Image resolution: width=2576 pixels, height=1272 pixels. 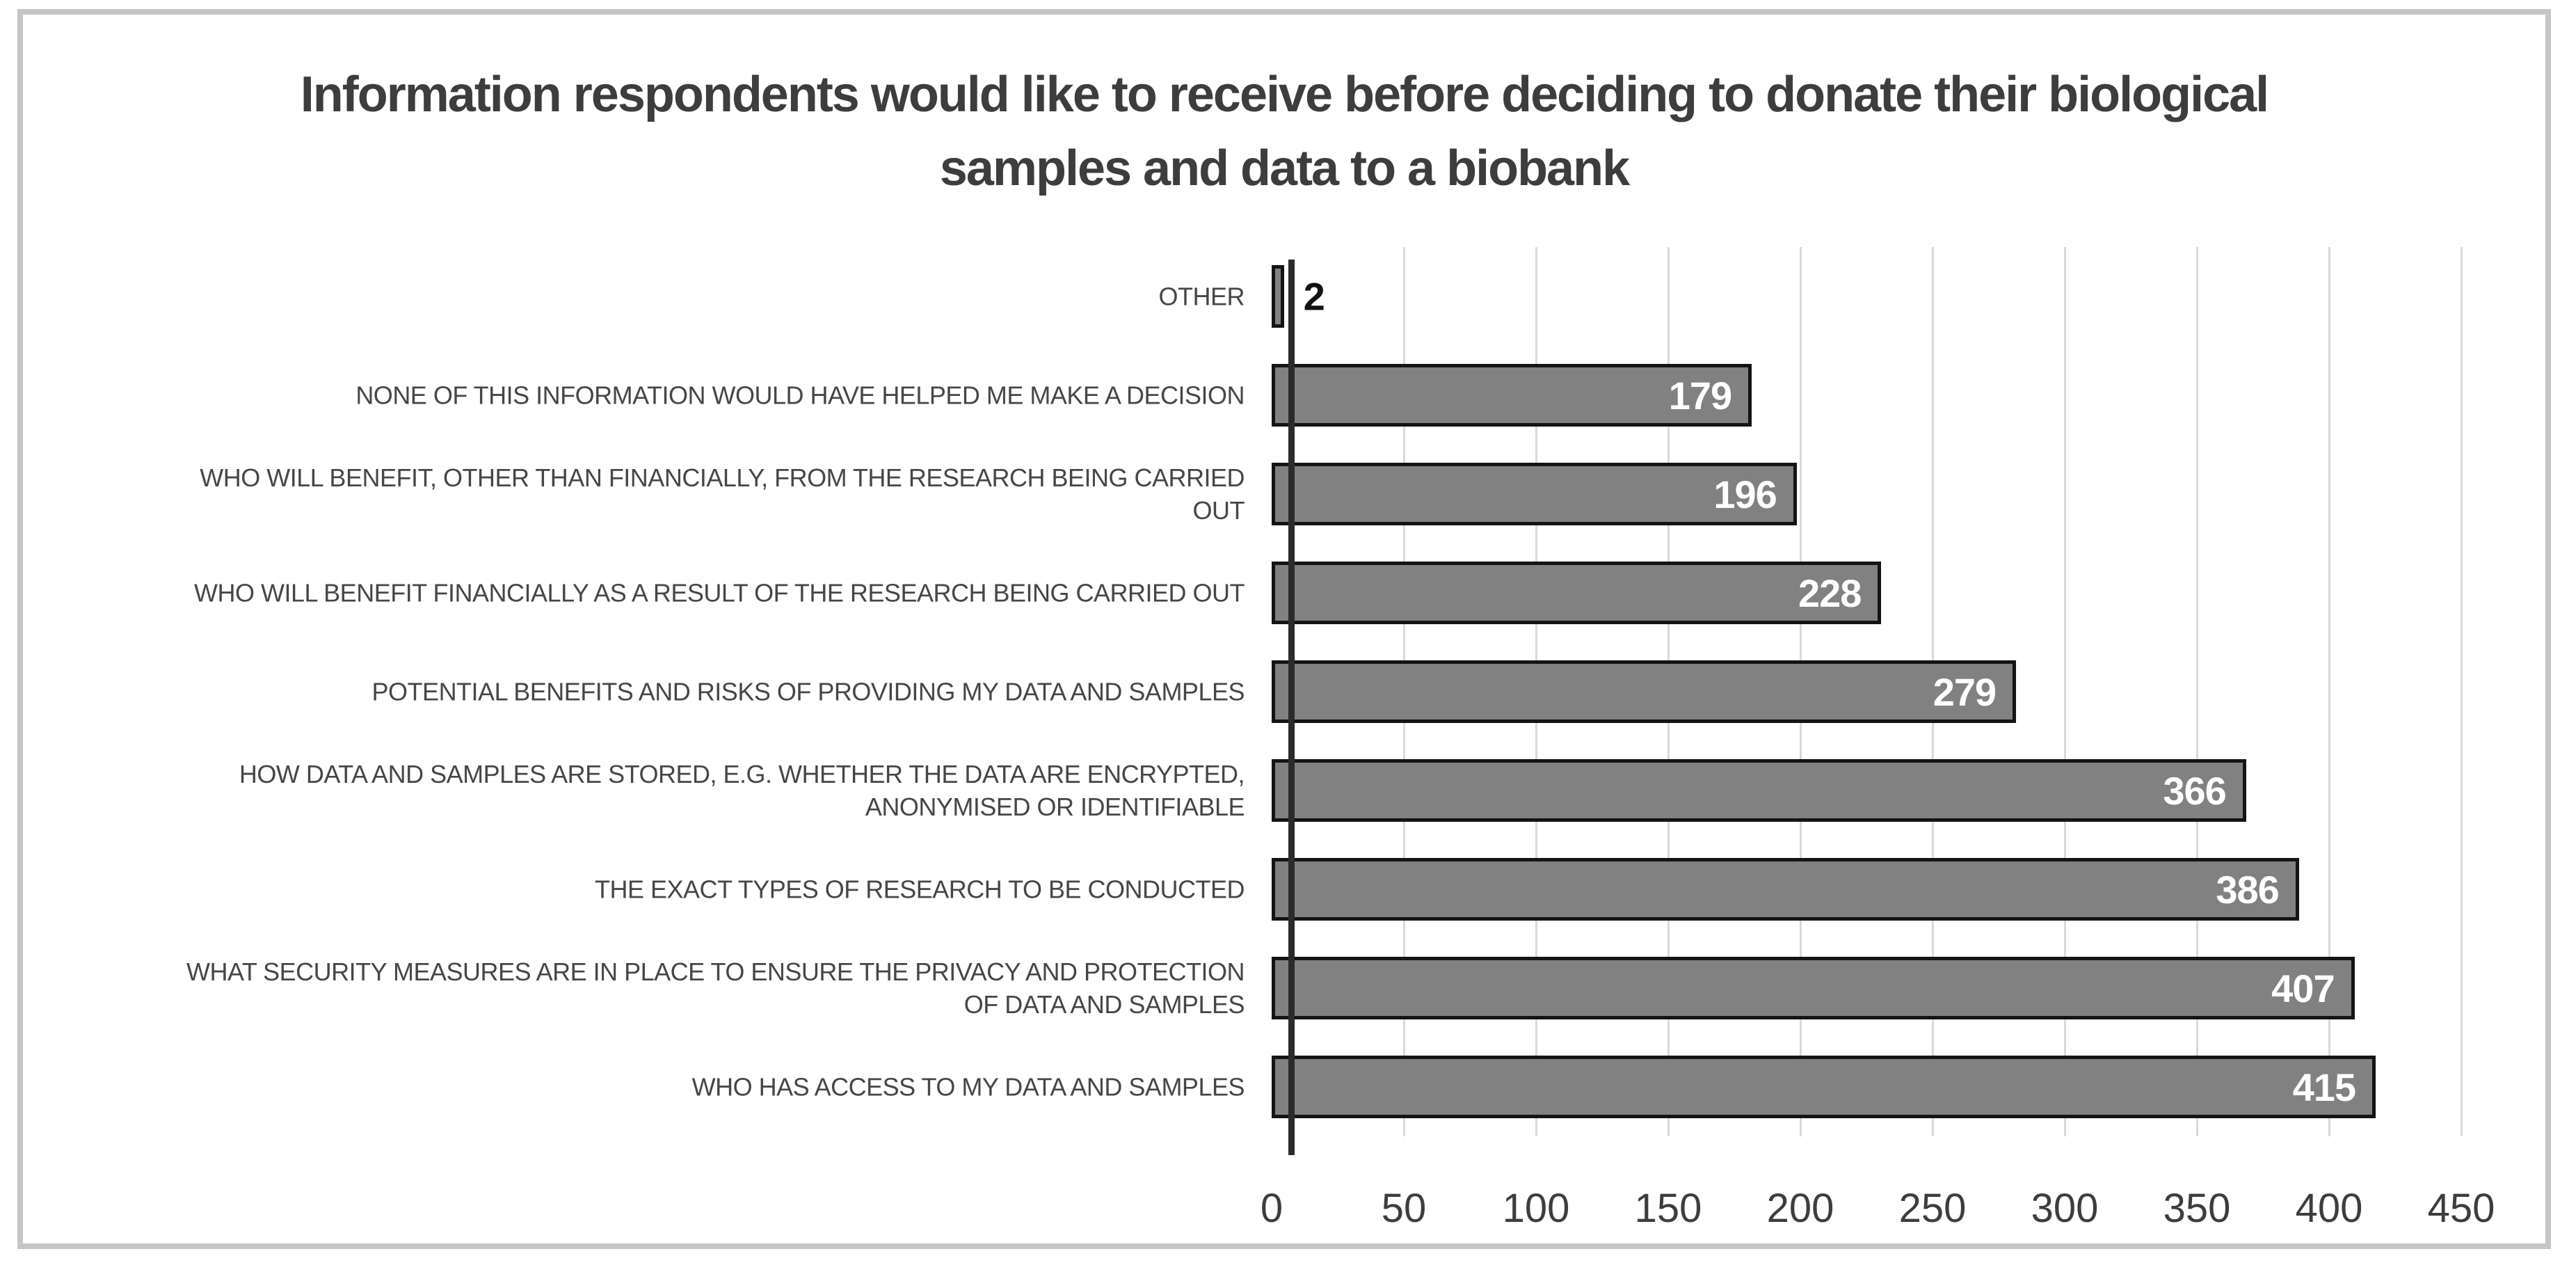 I want to click on bar: 196, so click(x=1534, y=494).